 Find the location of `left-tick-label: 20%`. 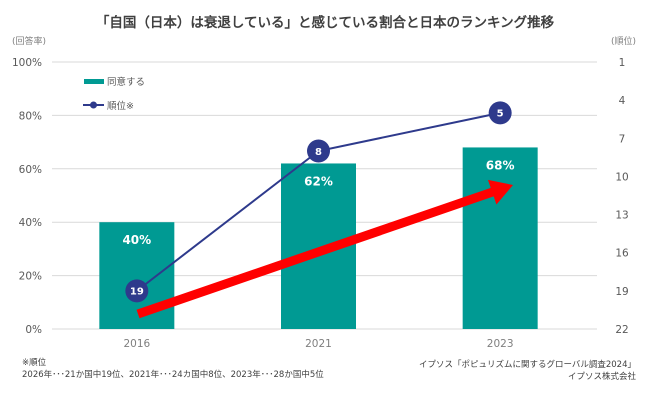

left-tick-label: 20% is located at coordinates (30, 277).